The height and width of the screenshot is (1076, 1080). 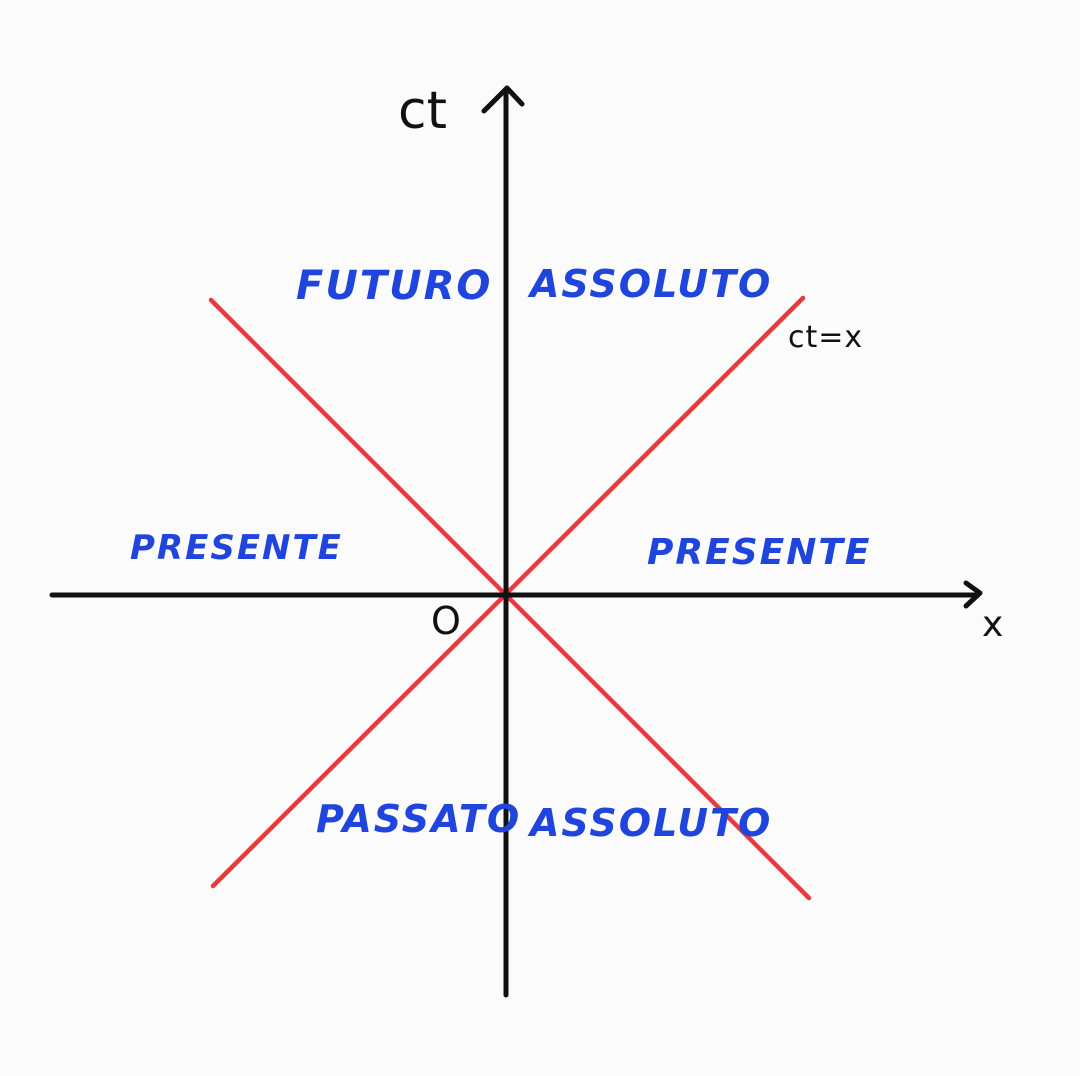 I want to click on region-label-presente-right: PRESENTE, so click(x=759, y=552).